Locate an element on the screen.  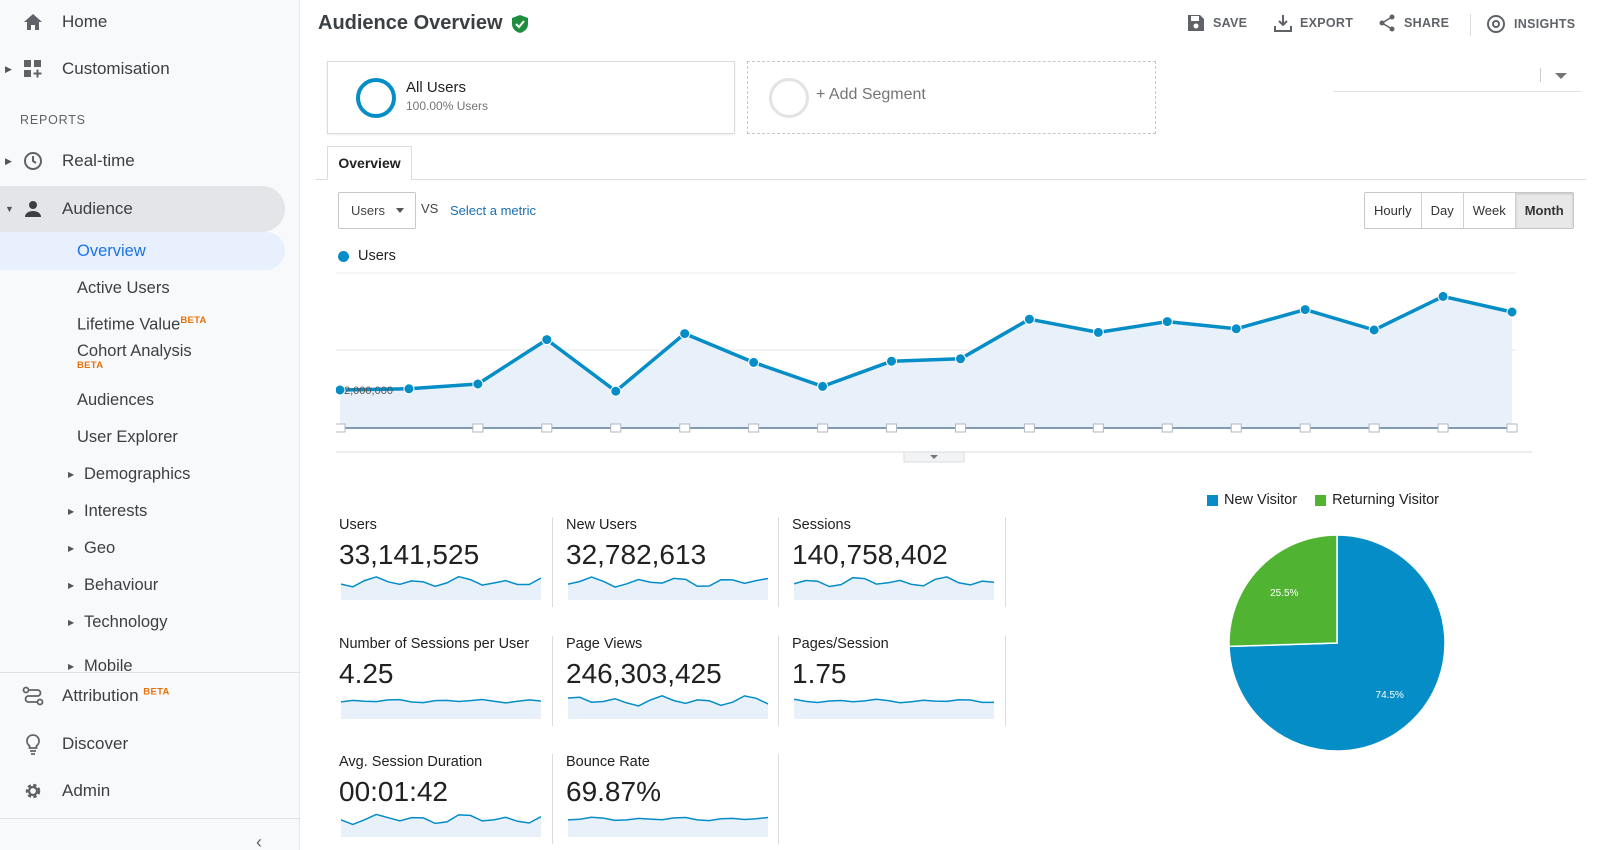
save-icon is located at coordinates (1196, 23).